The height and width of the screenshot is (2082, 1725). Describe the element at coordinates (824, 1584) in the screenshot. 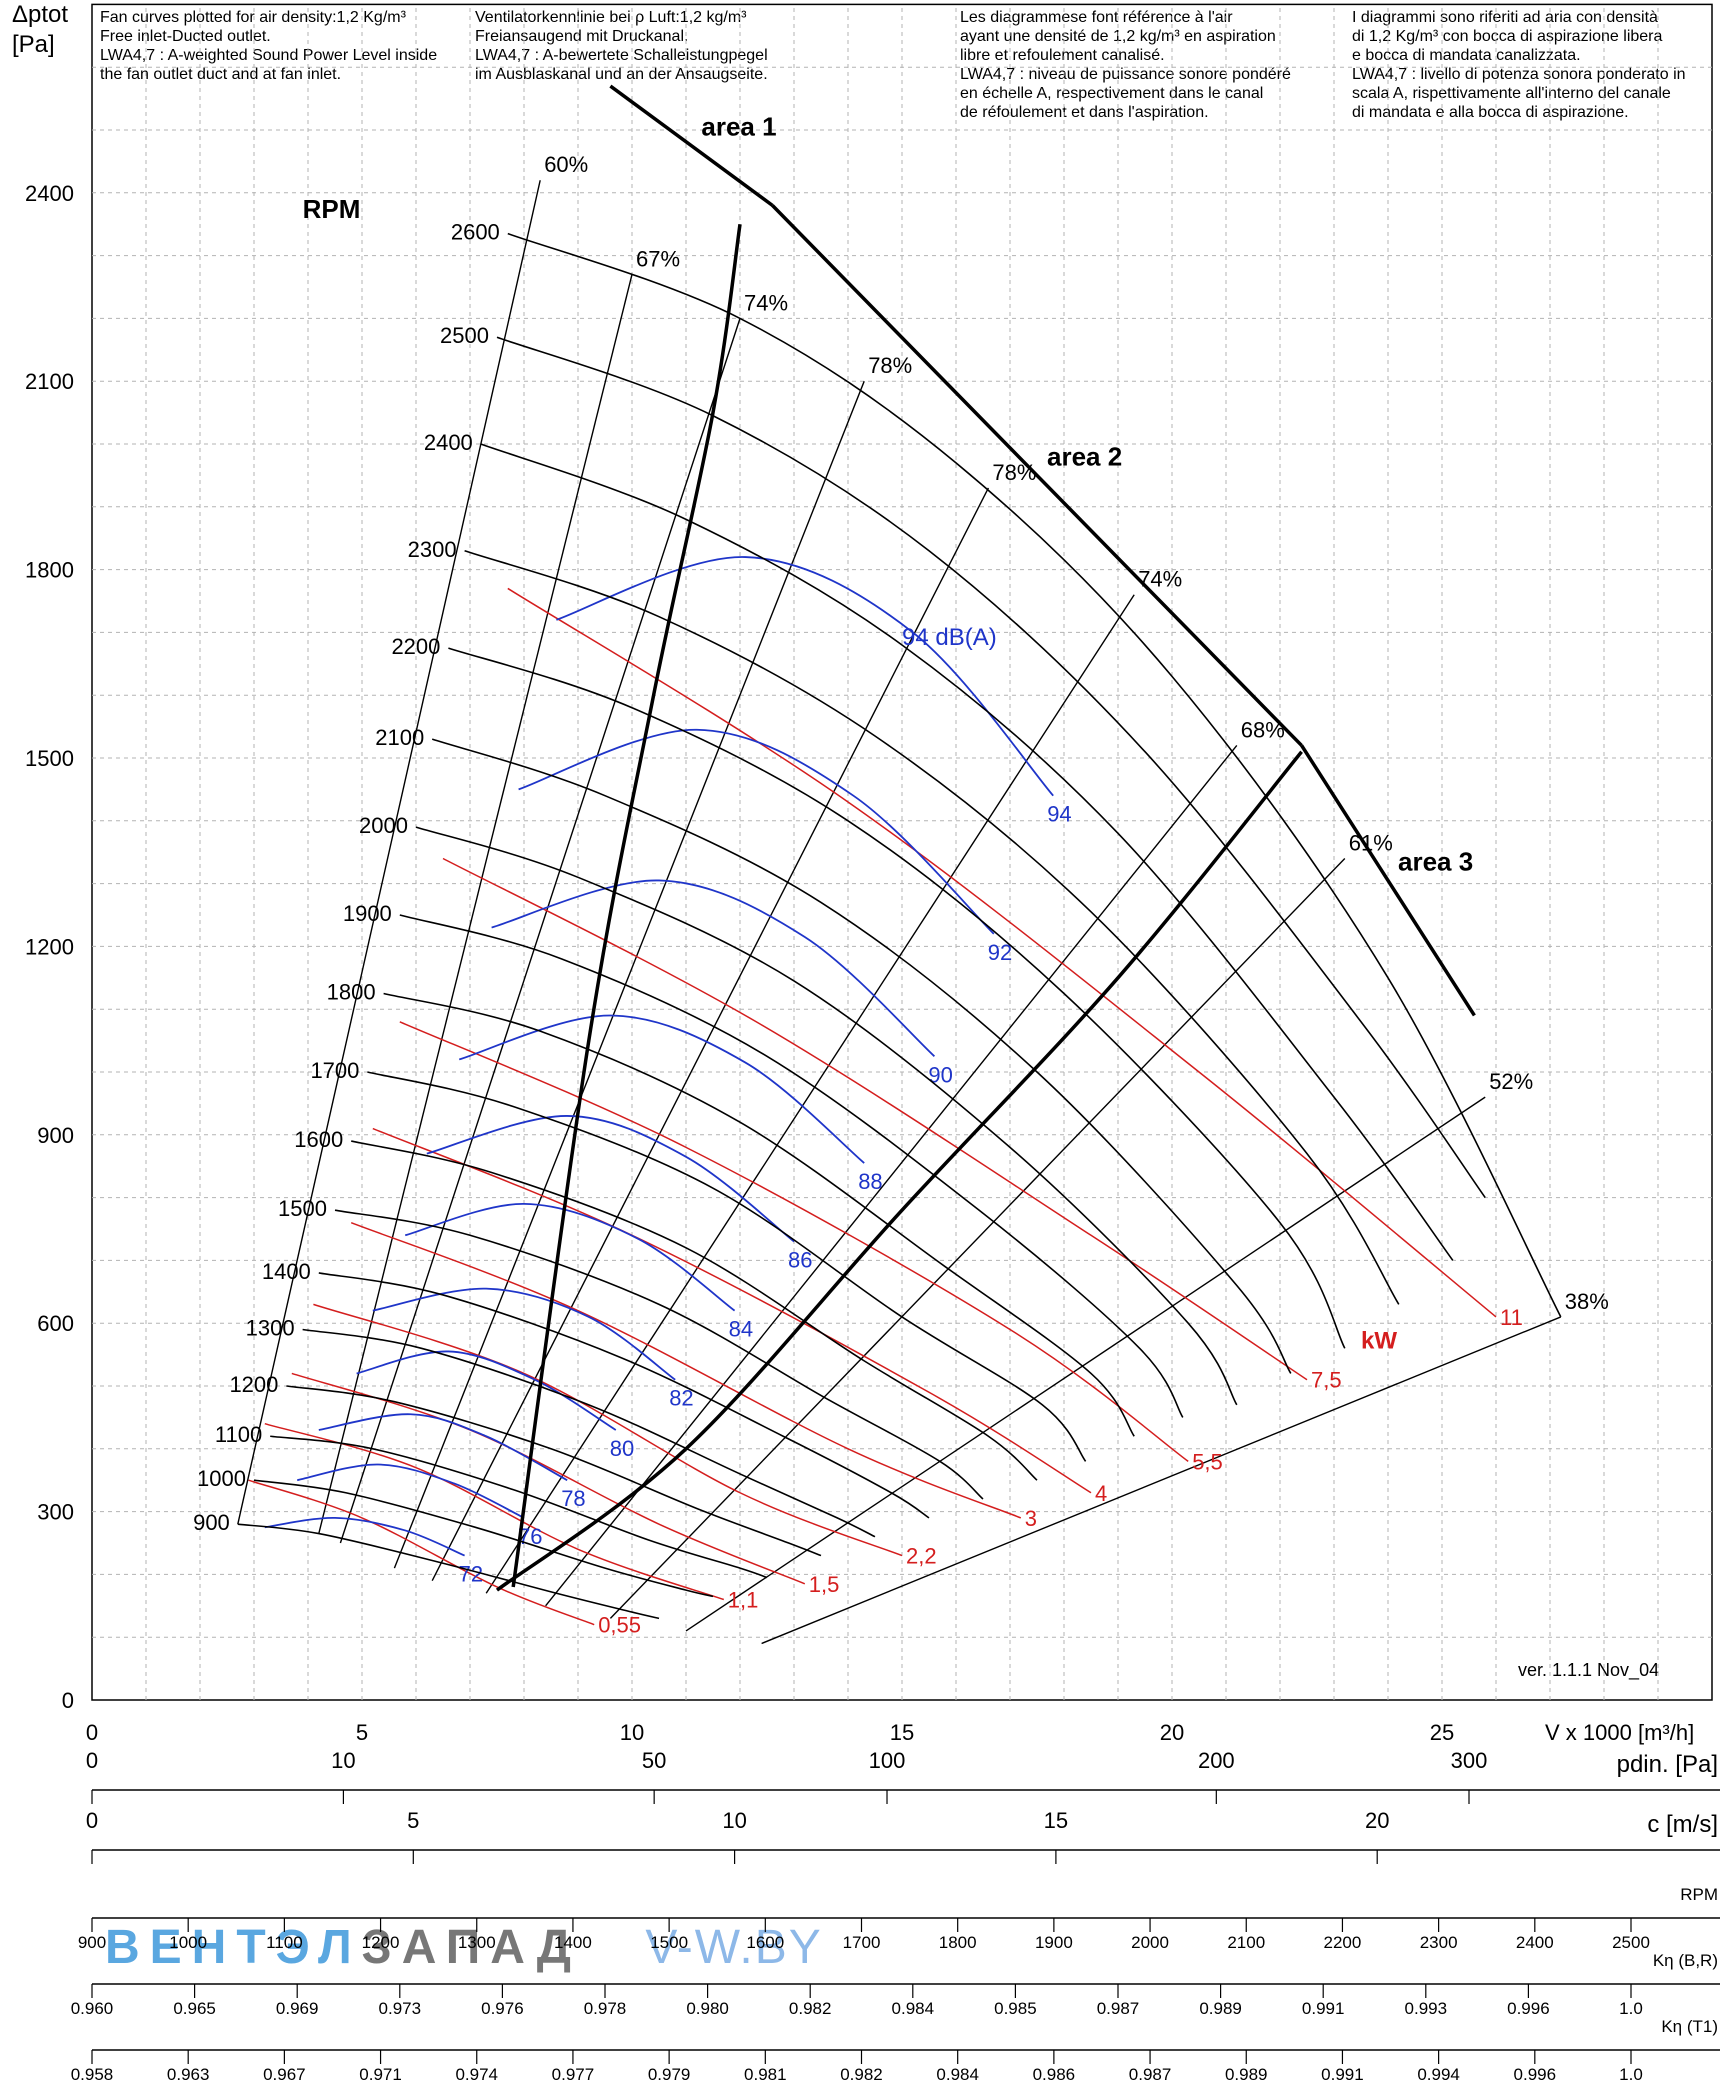

I see `power-label: 1,5` at that location.